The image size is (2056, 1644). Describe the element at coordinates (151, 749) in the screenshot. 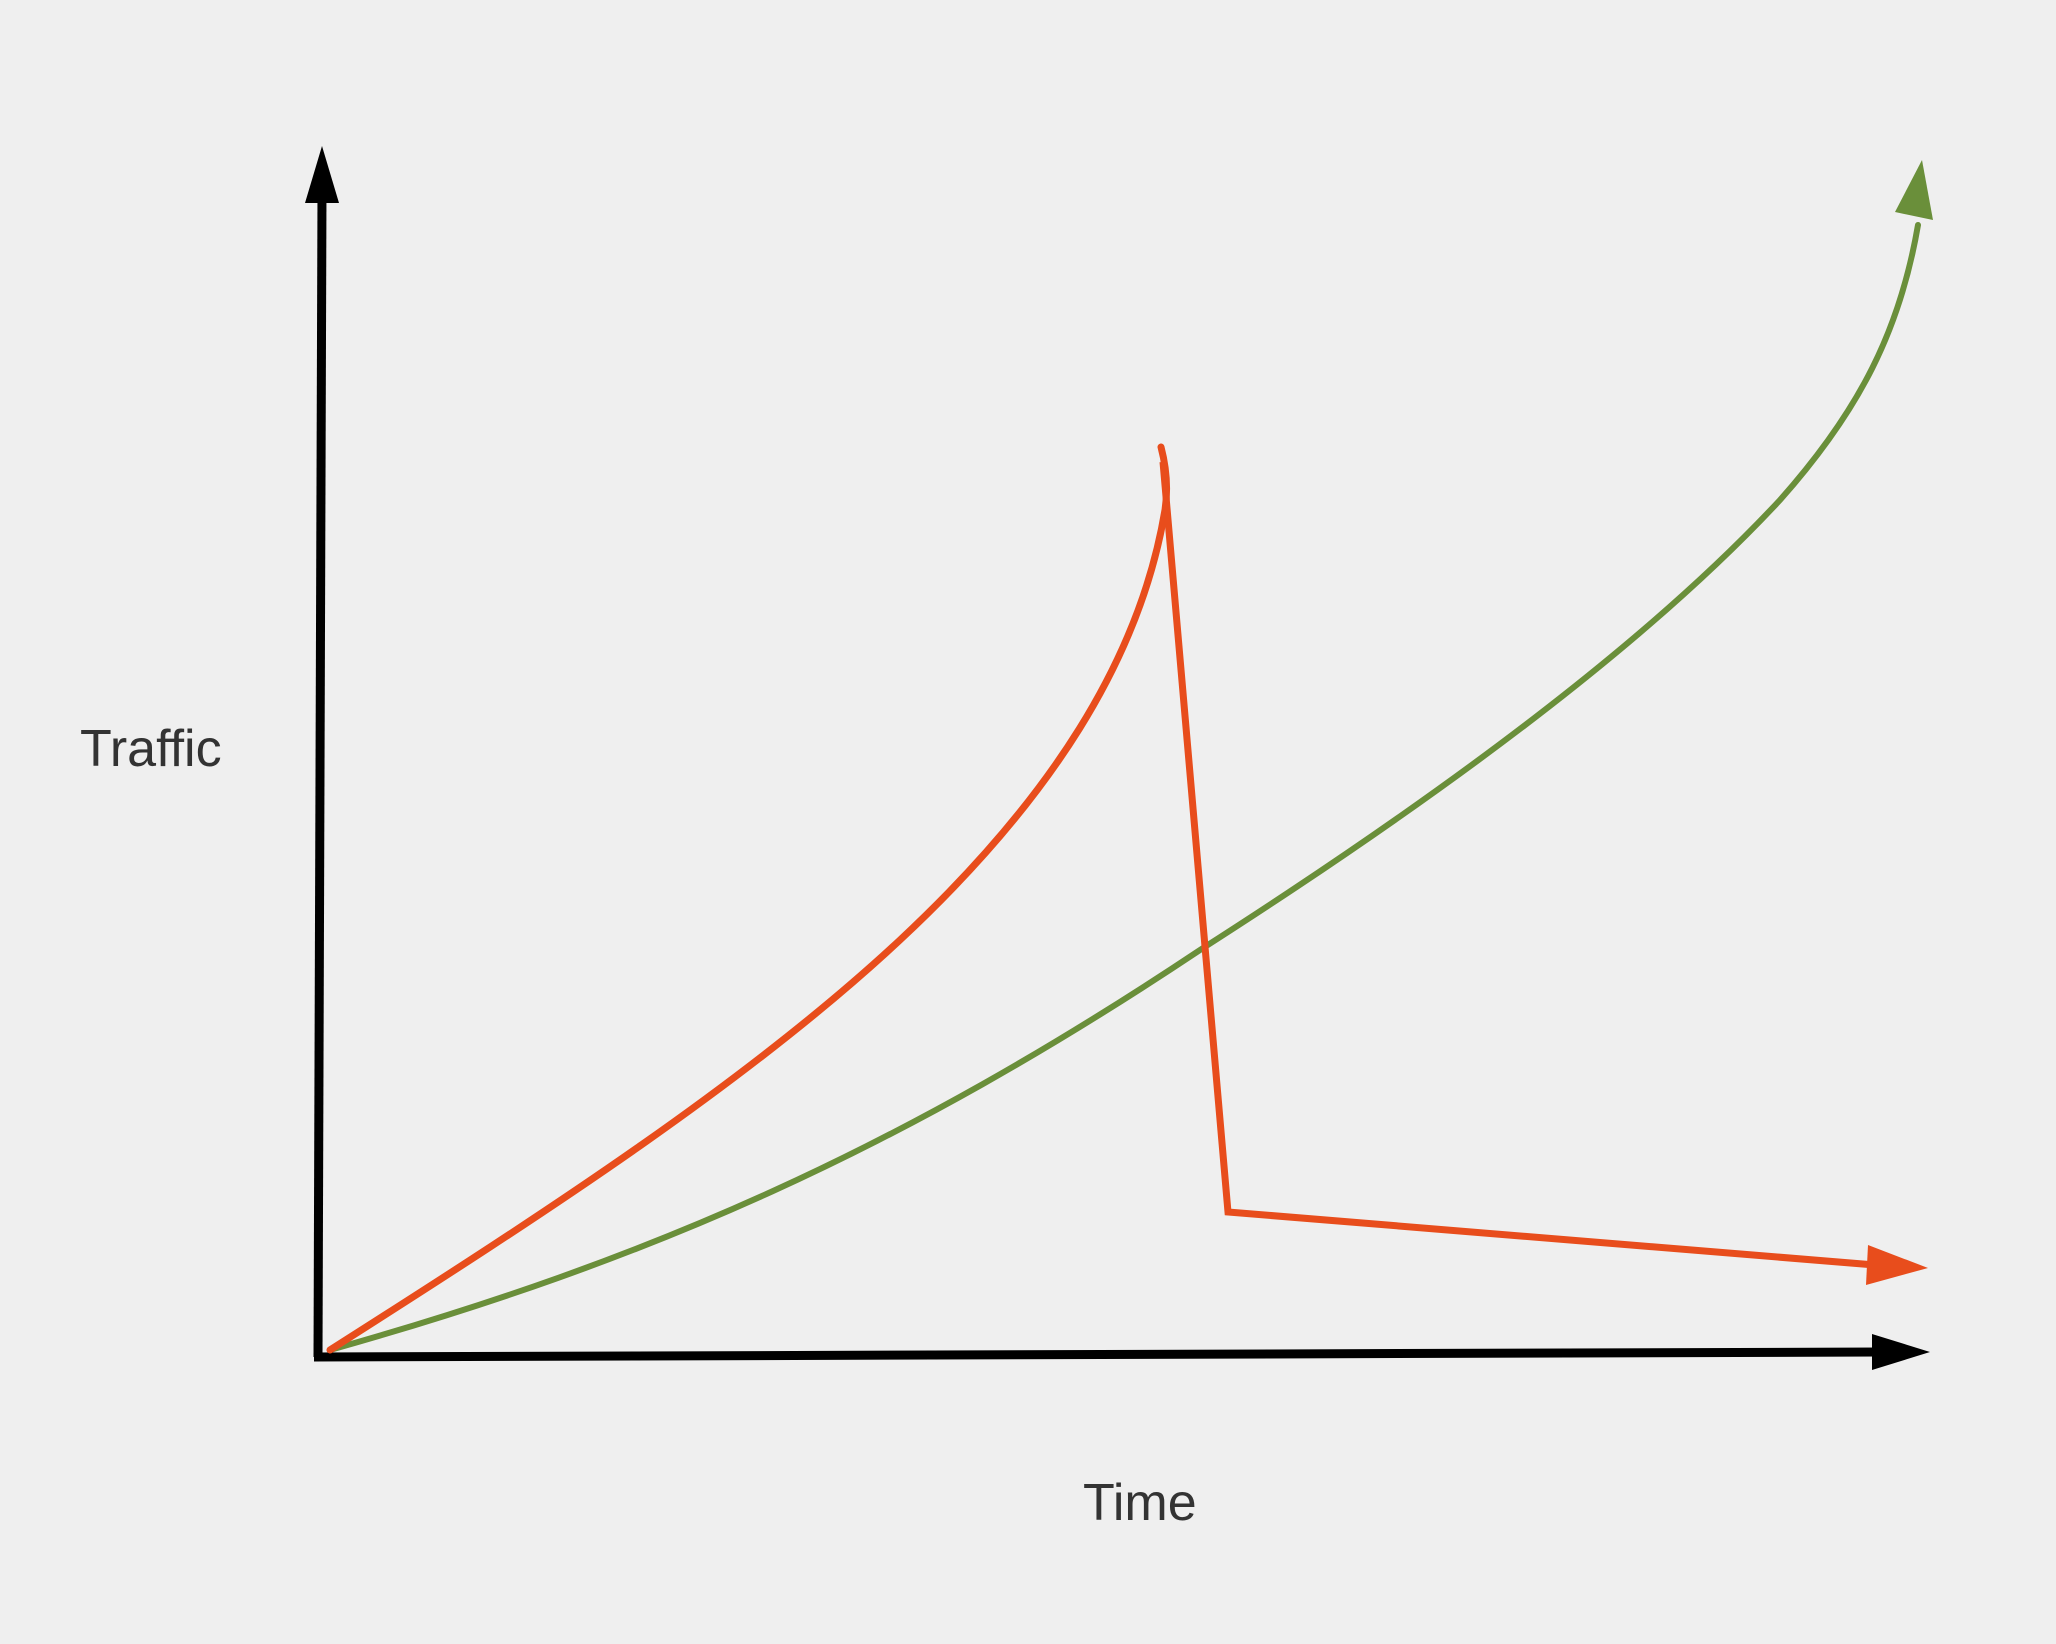

I see `y-axis-label: Traffic` at that location.